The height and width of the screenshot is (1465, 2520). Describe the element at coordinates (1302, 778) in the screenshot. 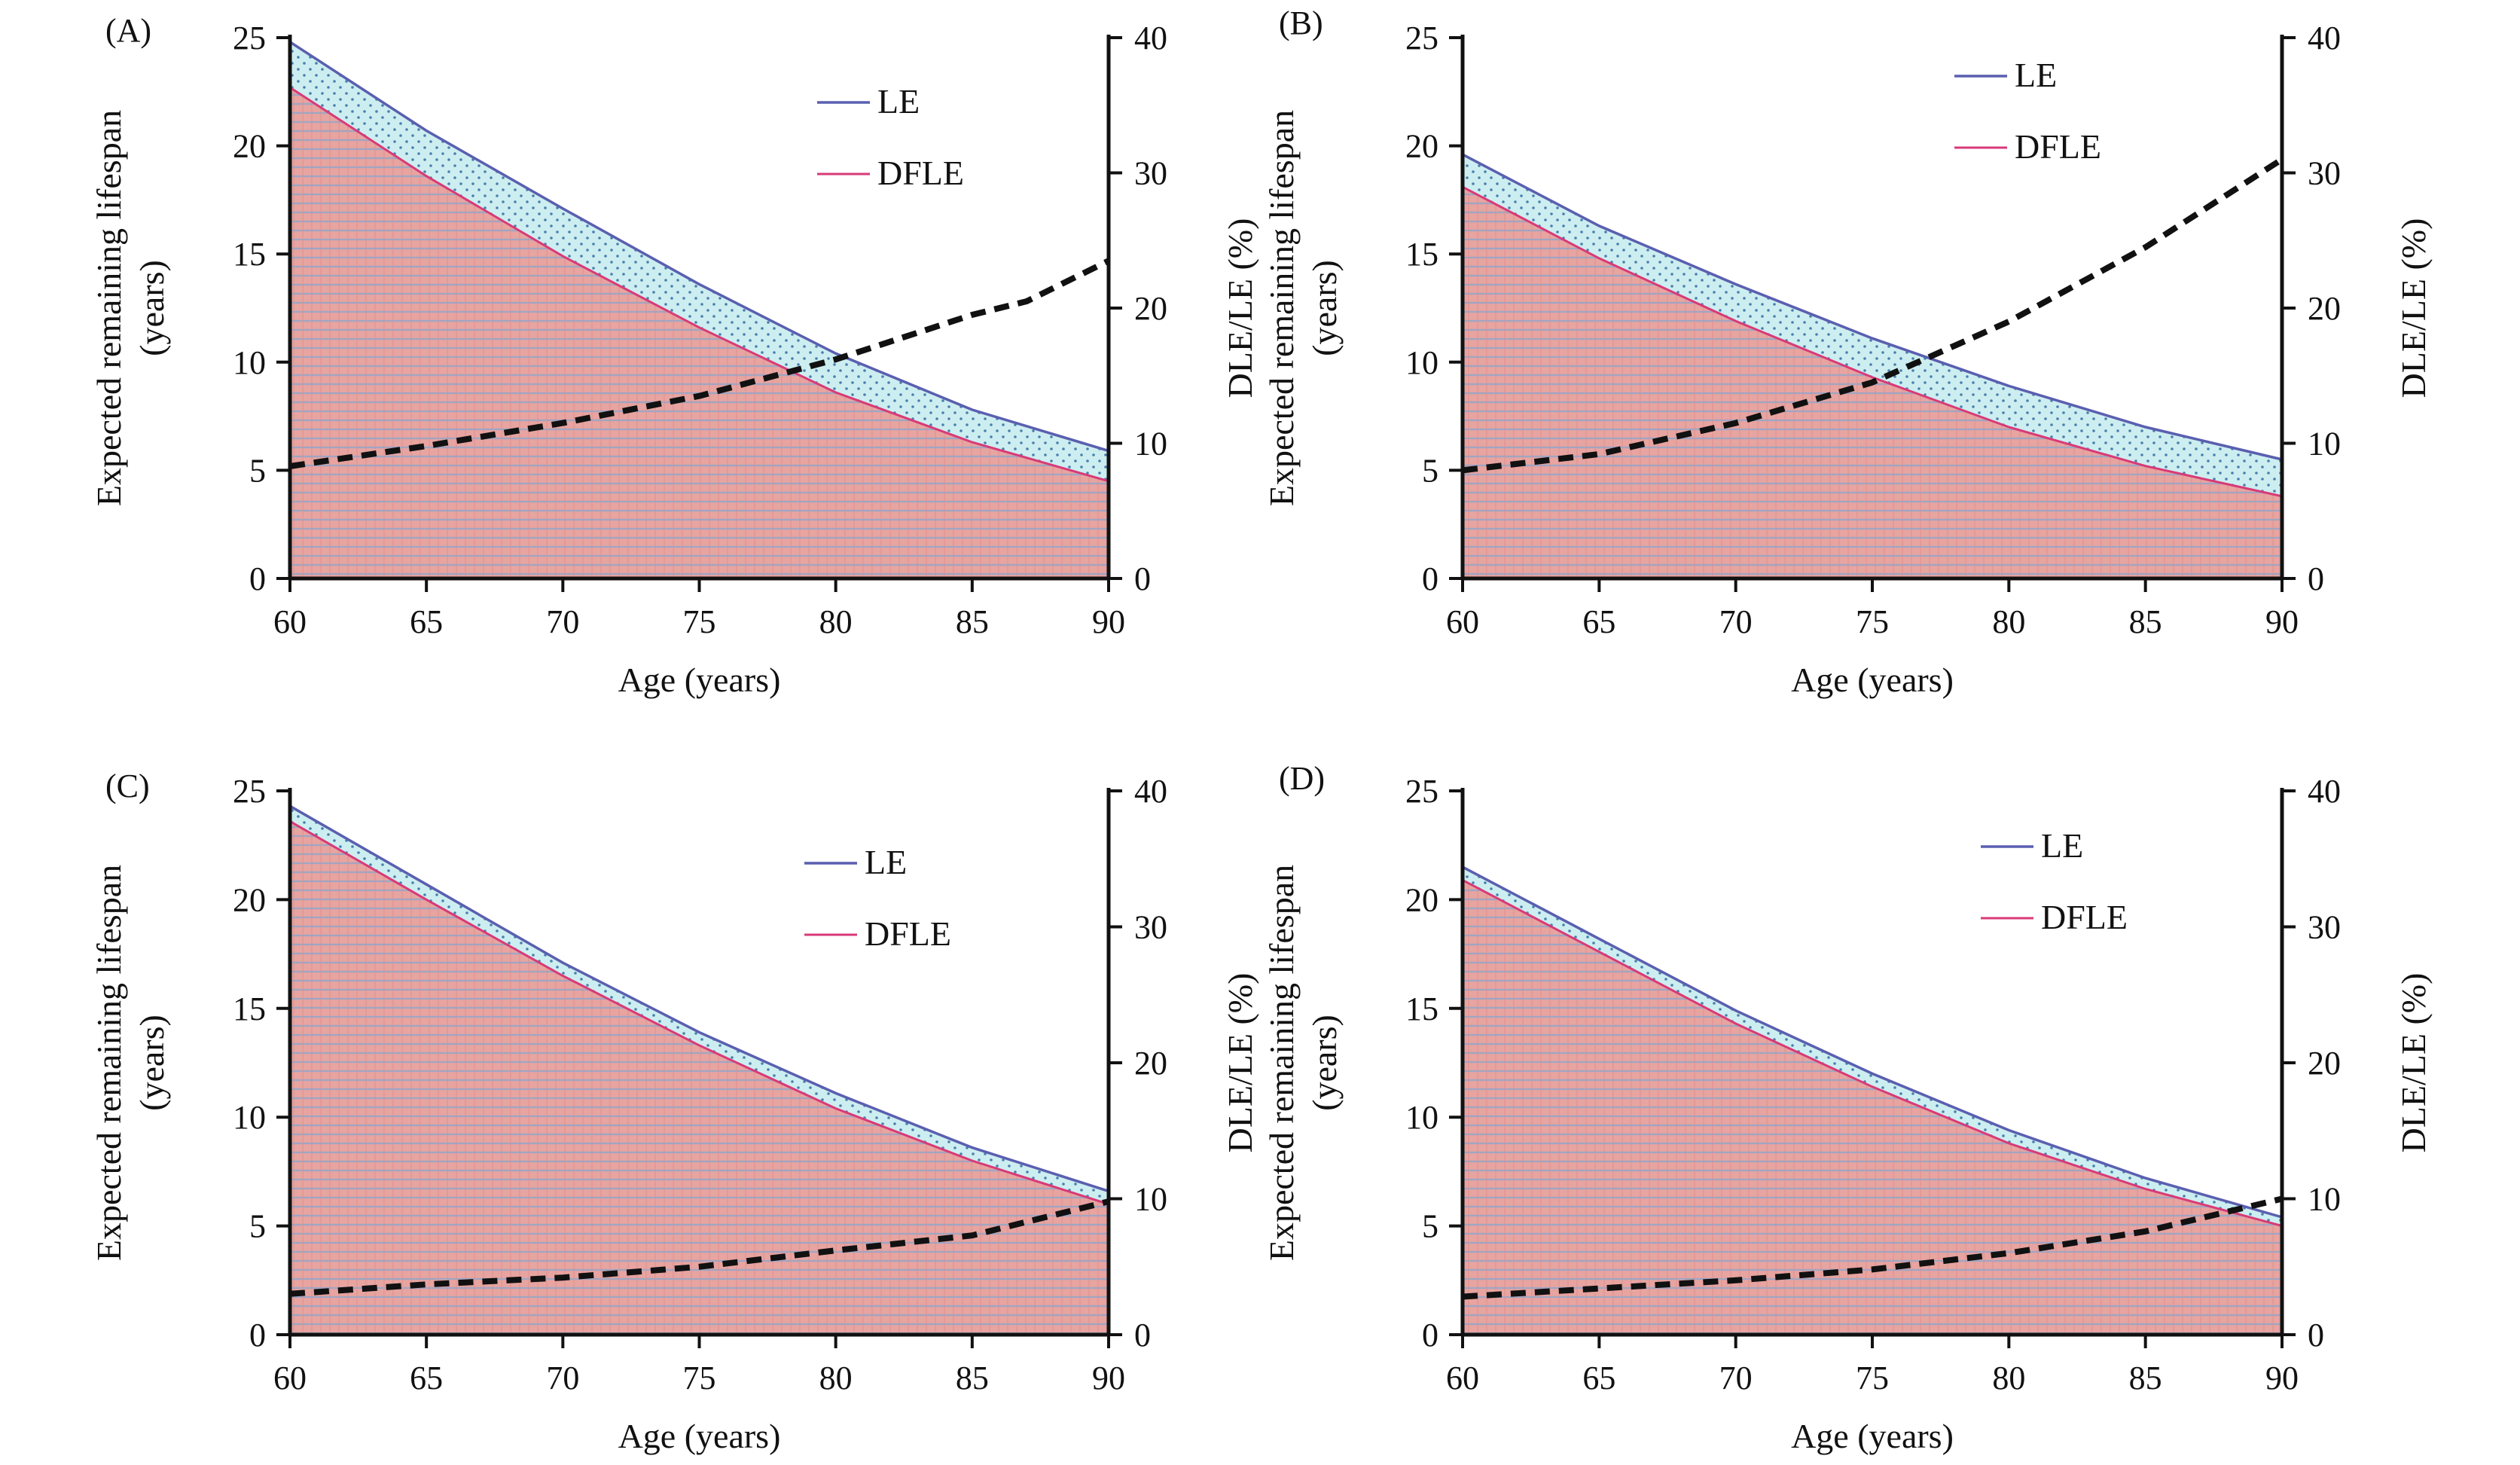

I see `panel-label: (D)` at that location.